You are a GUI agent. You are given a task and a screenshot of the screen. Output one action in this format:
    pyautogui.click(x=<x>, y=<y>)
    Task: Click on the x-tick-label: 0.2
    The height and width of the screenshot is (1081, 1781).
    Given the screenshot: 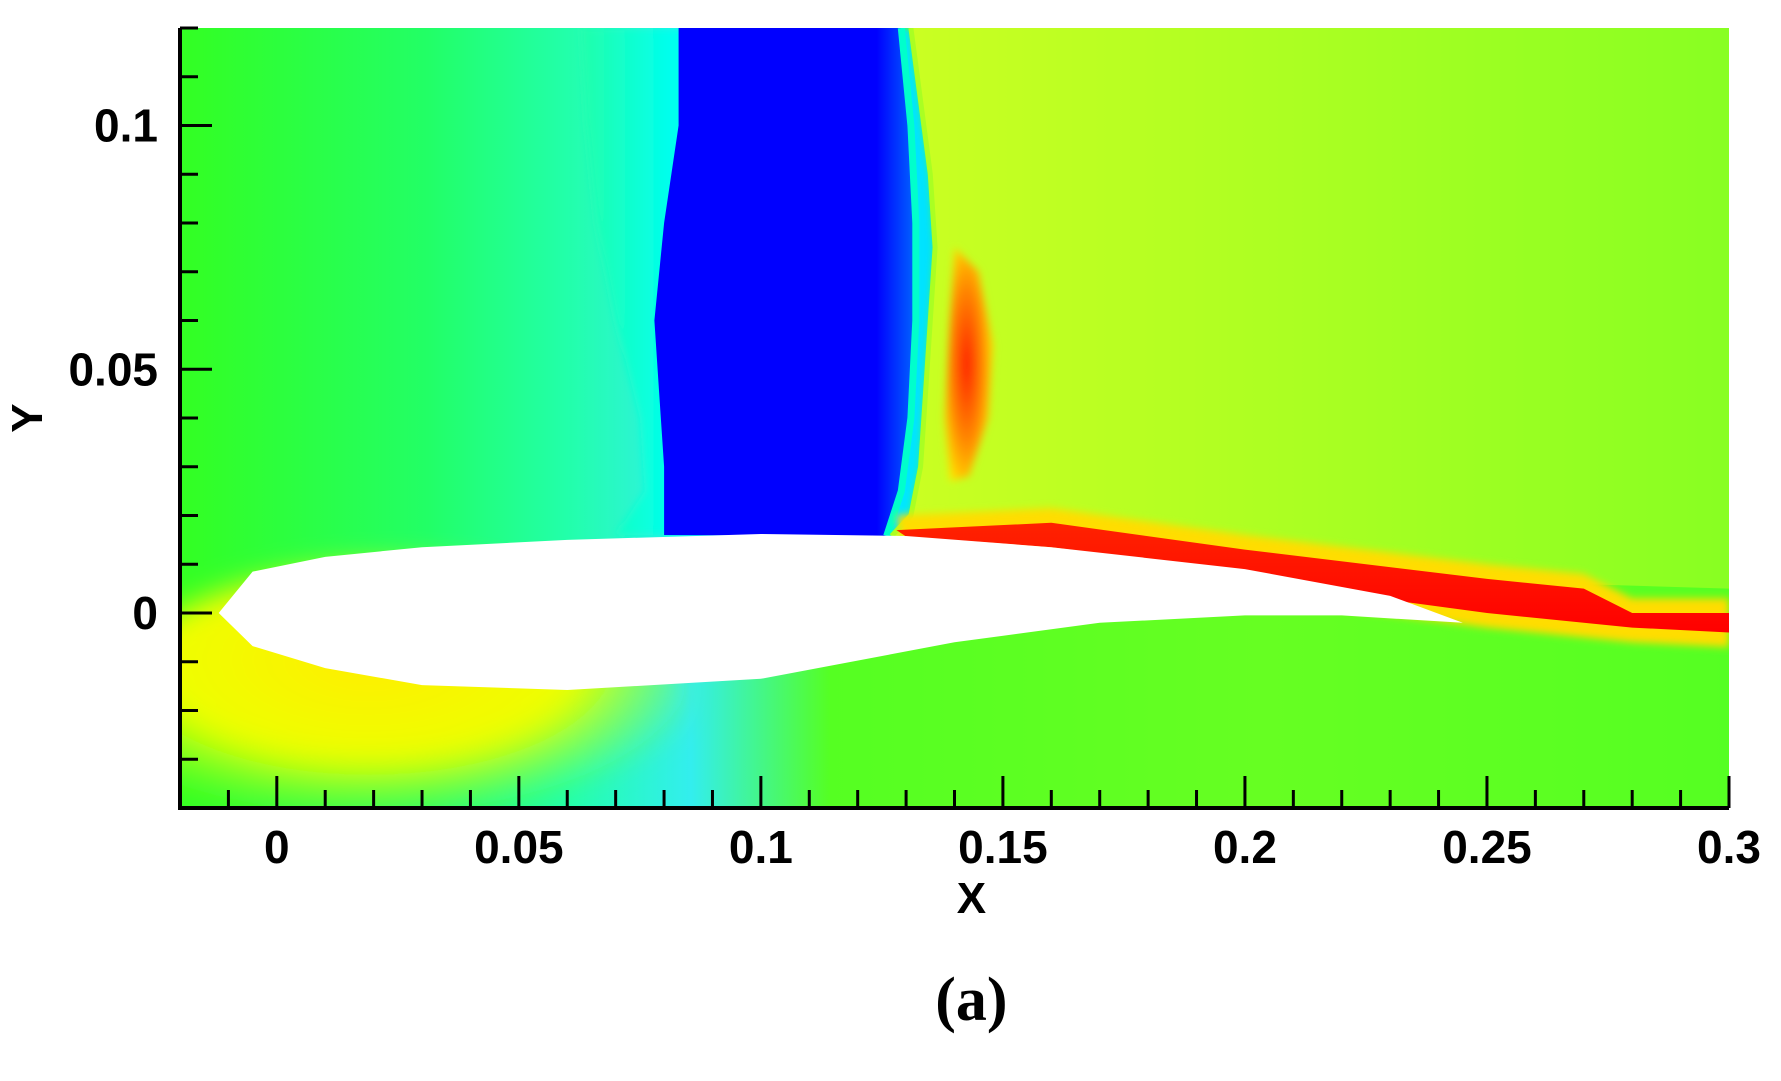 What is the action you would take?
    pyautogui.click(x=1245, y=847)
    